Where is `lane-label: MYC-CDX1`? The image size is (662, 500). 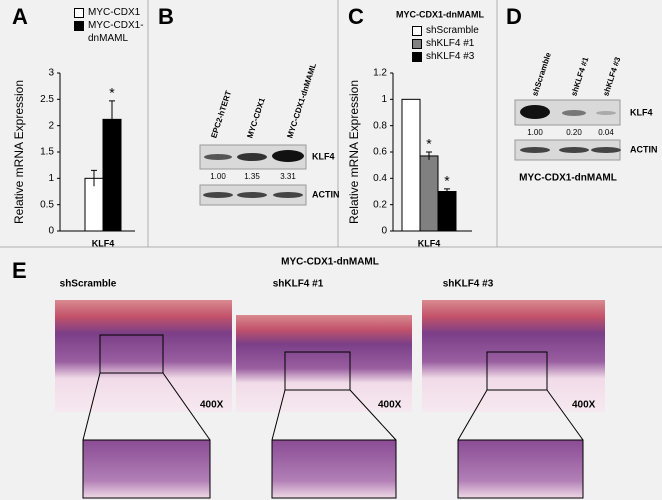
lane-label: MYC-CDX1 is located at coordinates (256, 117).